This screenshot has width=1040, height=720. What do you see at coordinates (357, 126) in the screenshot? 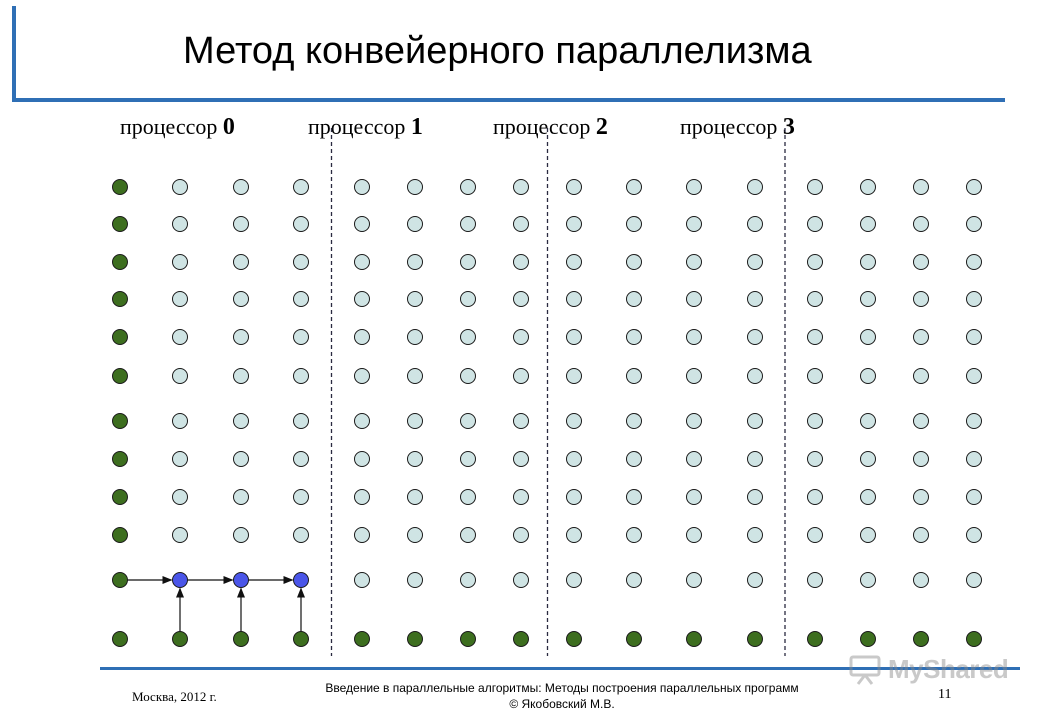
I see `processor-1-label-text: процессор` at bounding box center [357, 126].